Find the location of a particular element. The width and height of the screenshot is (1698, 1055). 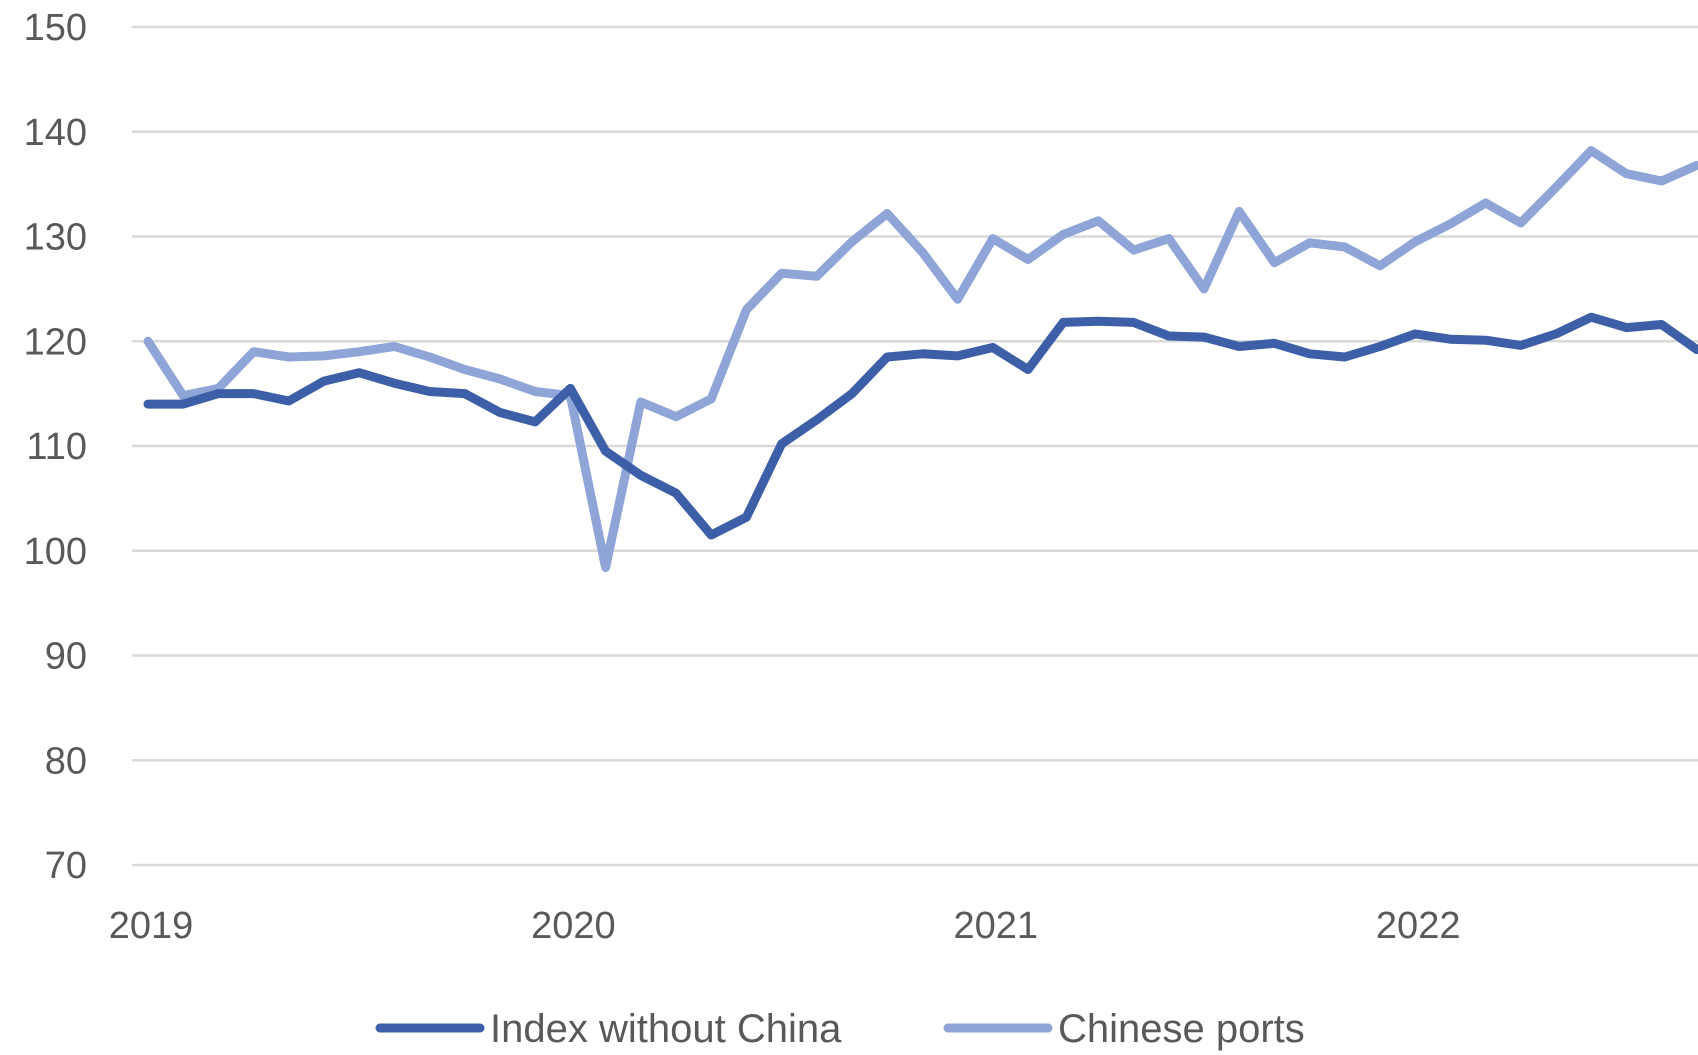

x-tick-label-2020: 2020 is located at coordinates (573, 926).